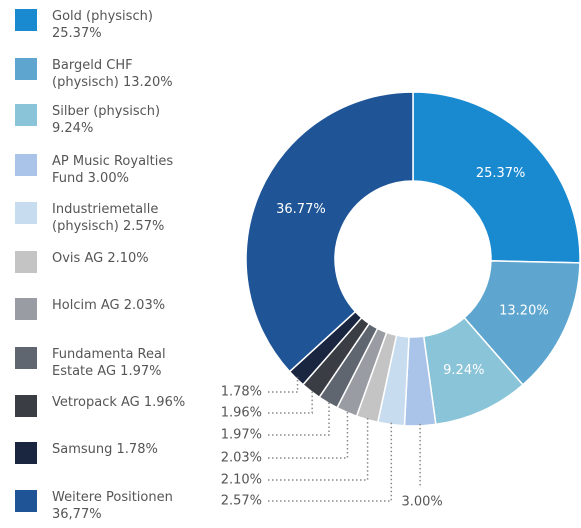 The height and width of the screenshot is (528, 581). What do you see at coordinates (501, 173) in the screenshot?
I see `slice-label: 25.37%` at bounding box center [501, 173].